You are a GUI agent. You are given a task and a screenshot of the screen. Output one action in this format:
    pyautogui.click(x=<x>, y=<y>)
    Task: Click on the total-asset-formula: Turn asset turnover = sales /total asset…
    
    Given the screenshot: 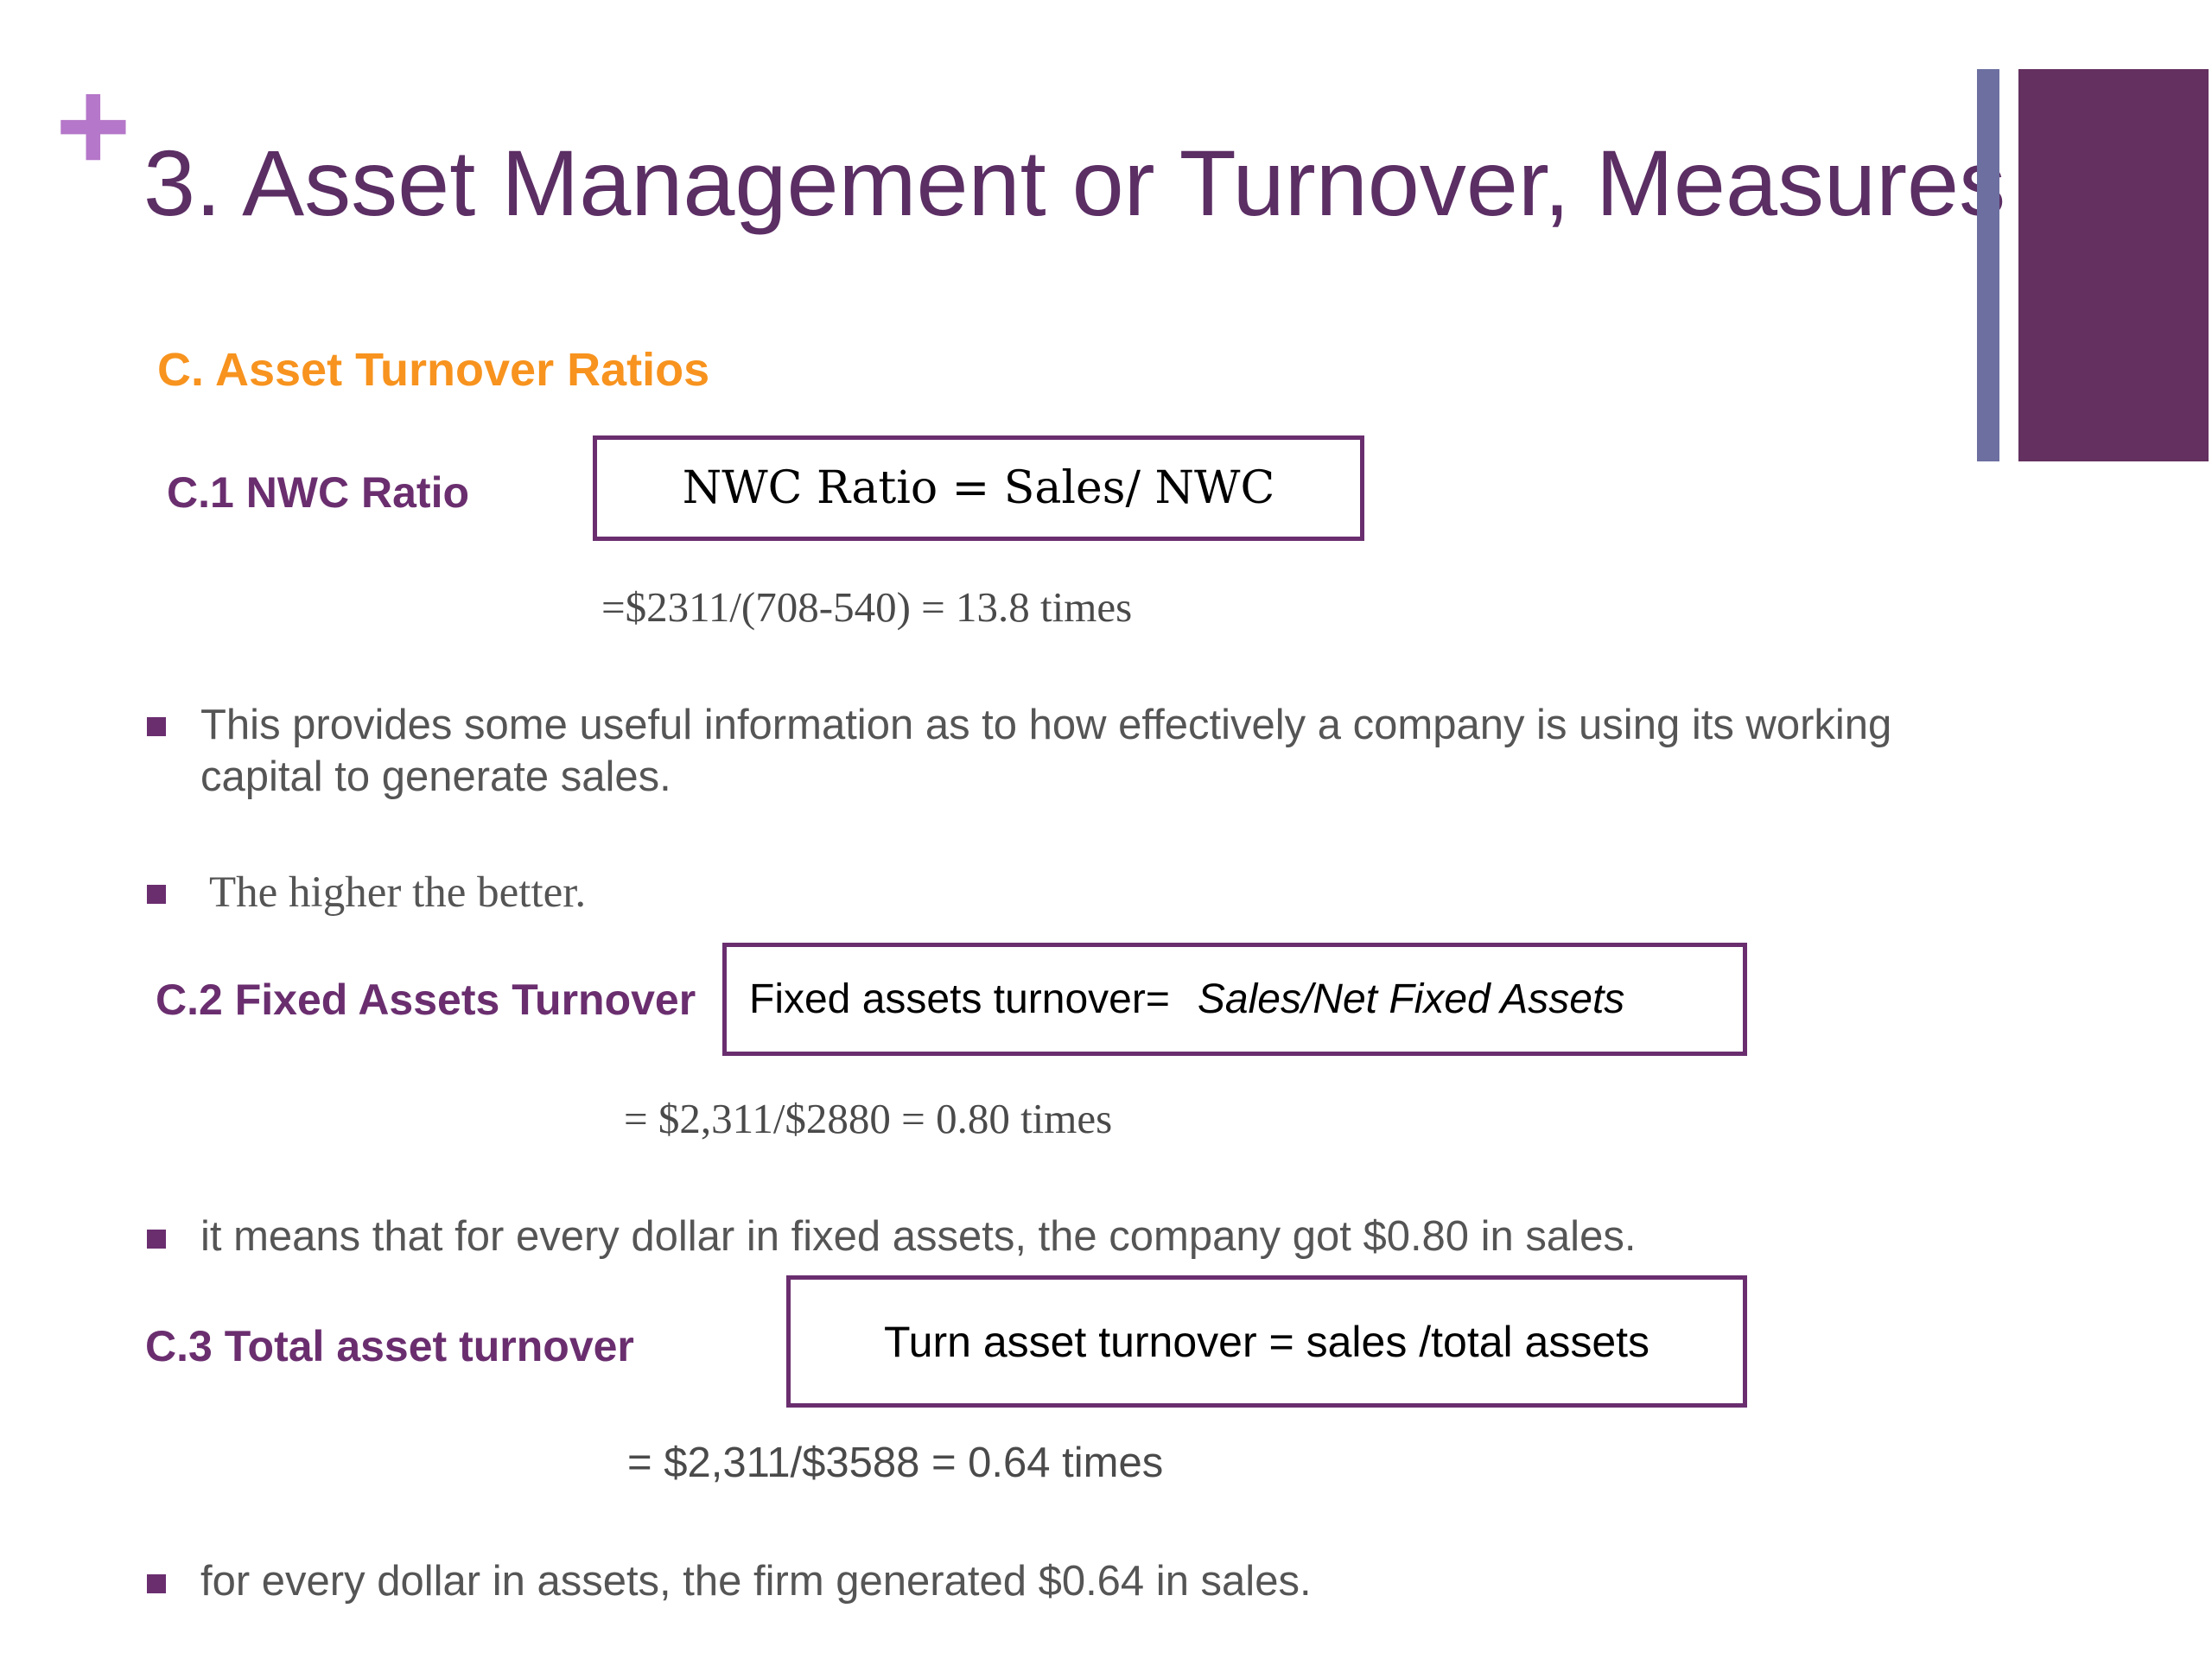 What is the action you would take?
    pyautogui.click(x=1266, y=1341)
    